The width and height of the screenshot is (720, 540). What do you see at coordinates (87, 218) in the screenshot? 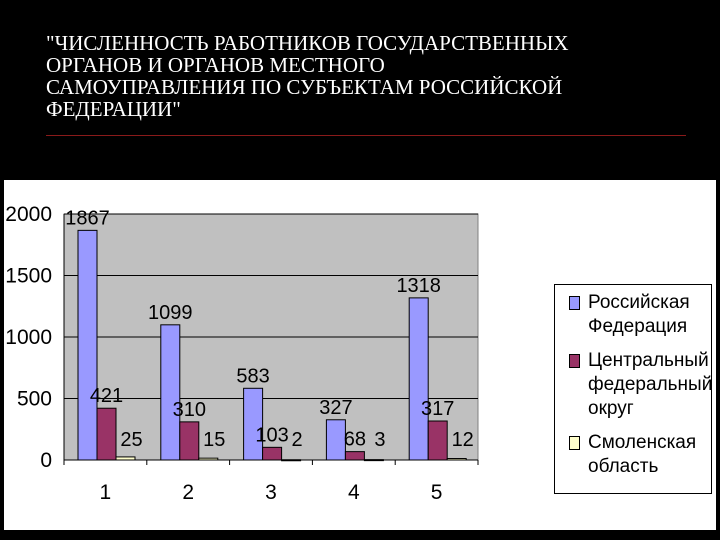
I see `data-label-s1-c1: 1867` at bounding box center [87, 218].